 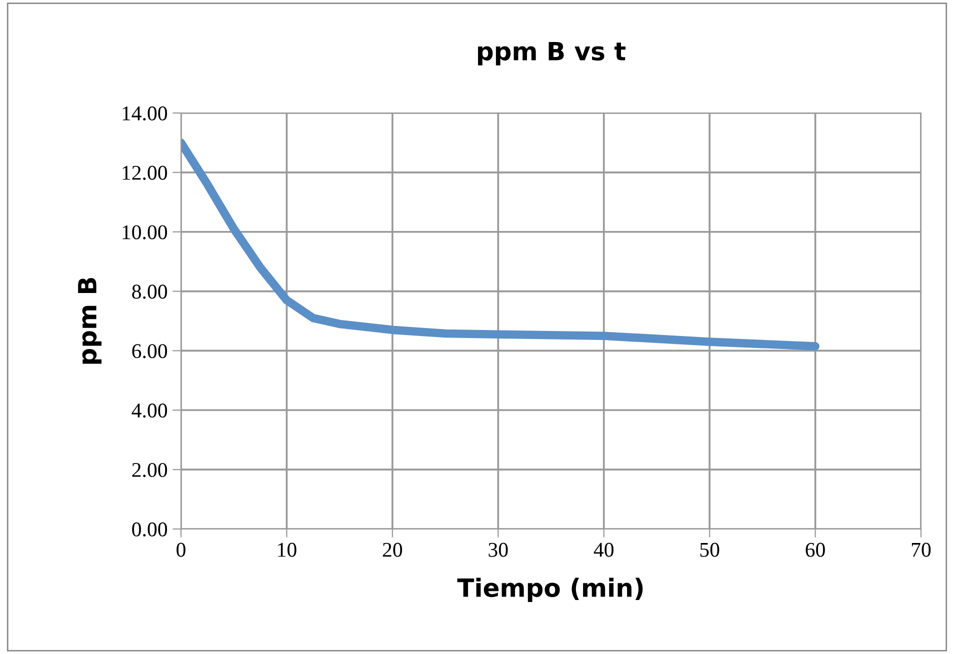 What do you see at coordinates (150, 411) in the screenshot?
I see `y-tick-label: 4.00` at bounding box center [150, 411].